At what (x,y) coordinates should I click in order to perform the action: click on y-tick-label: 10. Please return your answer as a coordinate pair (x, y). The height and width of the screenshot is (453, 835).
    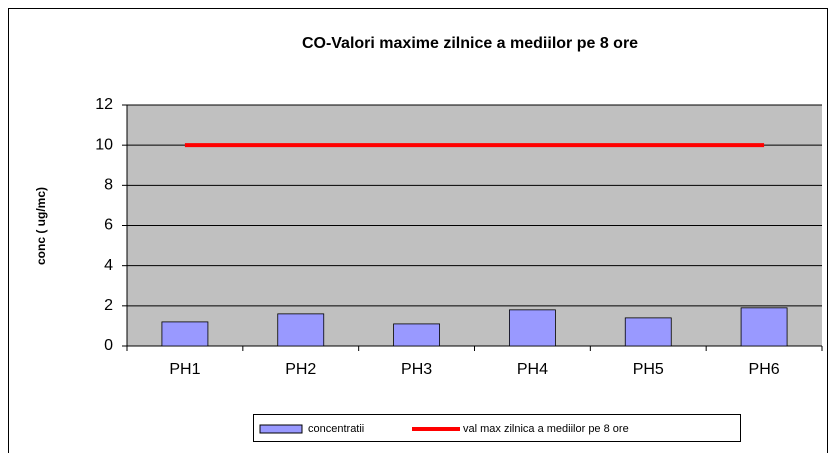
    Looking at the image, I should click on (104, 144).